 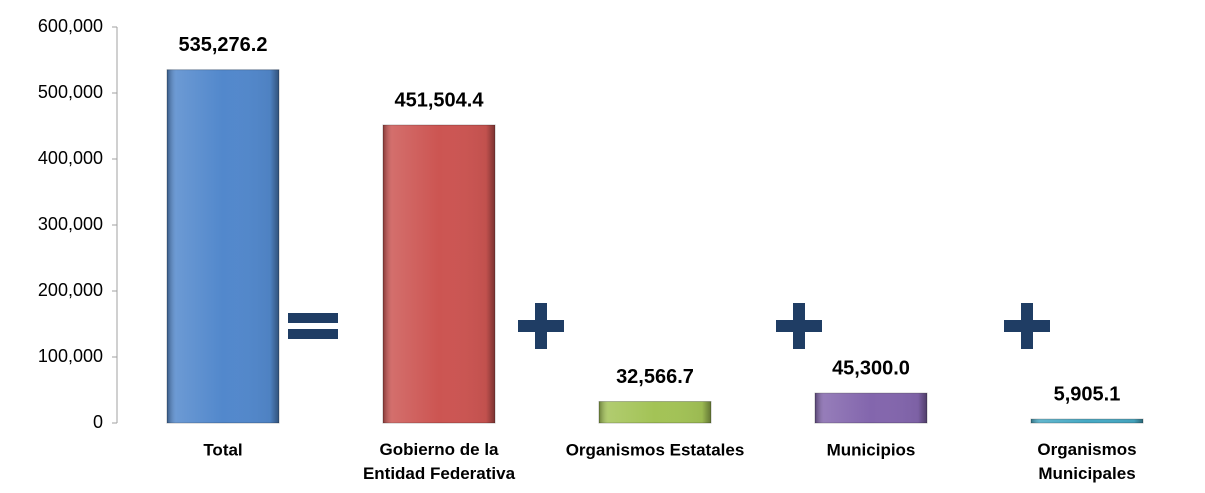 I want to click on y-tick-label: 500,000, so click(x=70, y=92).